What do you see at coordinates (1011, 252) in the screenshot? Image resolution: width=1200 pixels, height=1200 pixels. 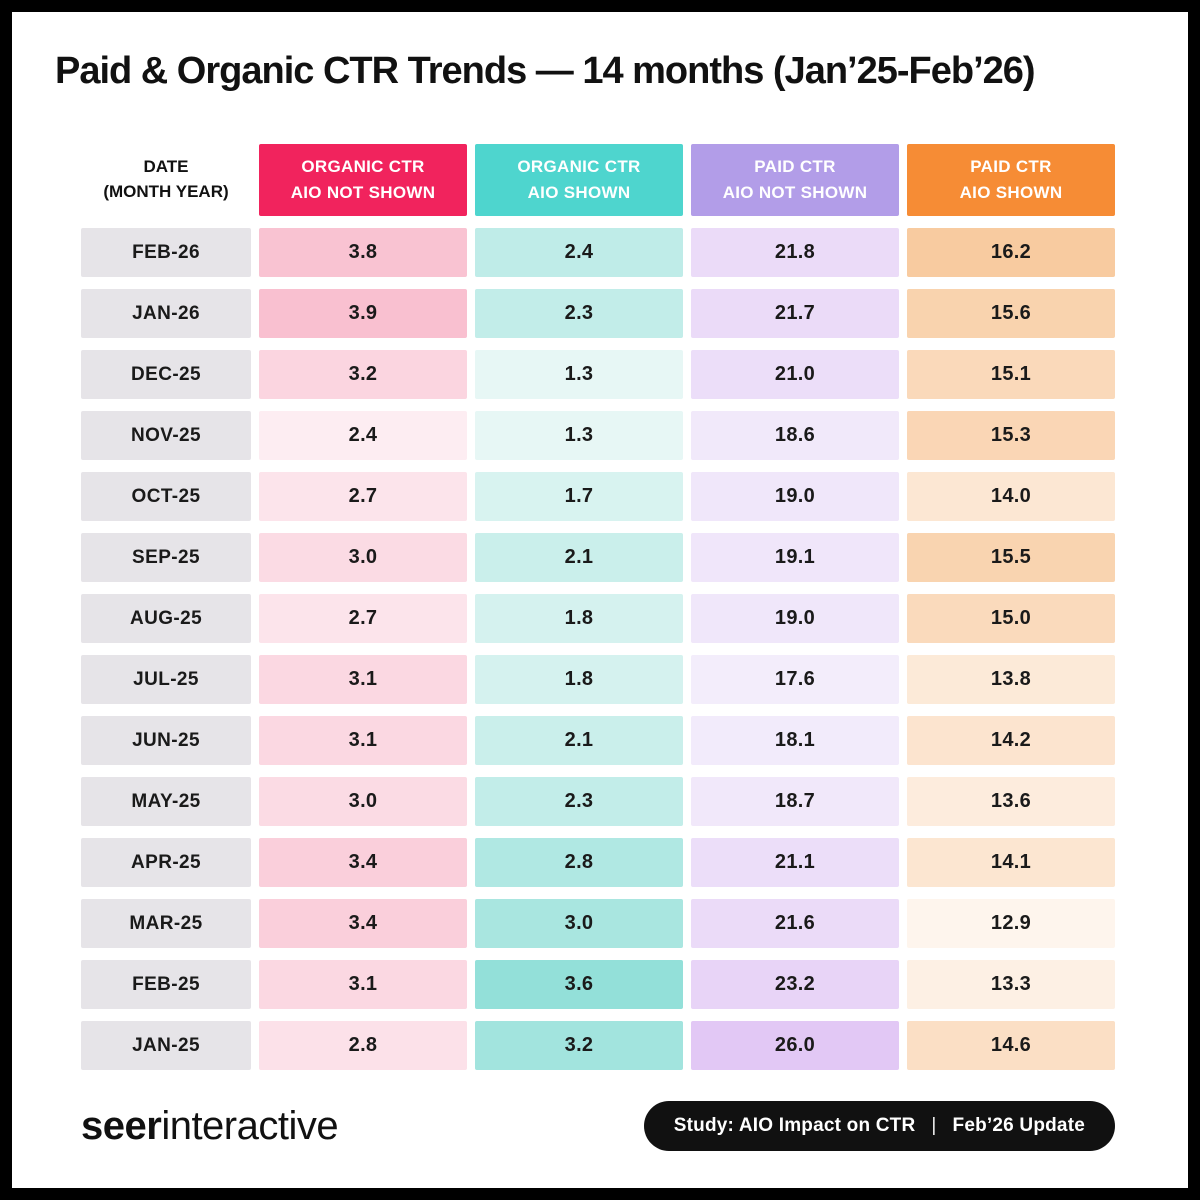 I see `value-cell: 16.2` at bounding box center [1011, 252].